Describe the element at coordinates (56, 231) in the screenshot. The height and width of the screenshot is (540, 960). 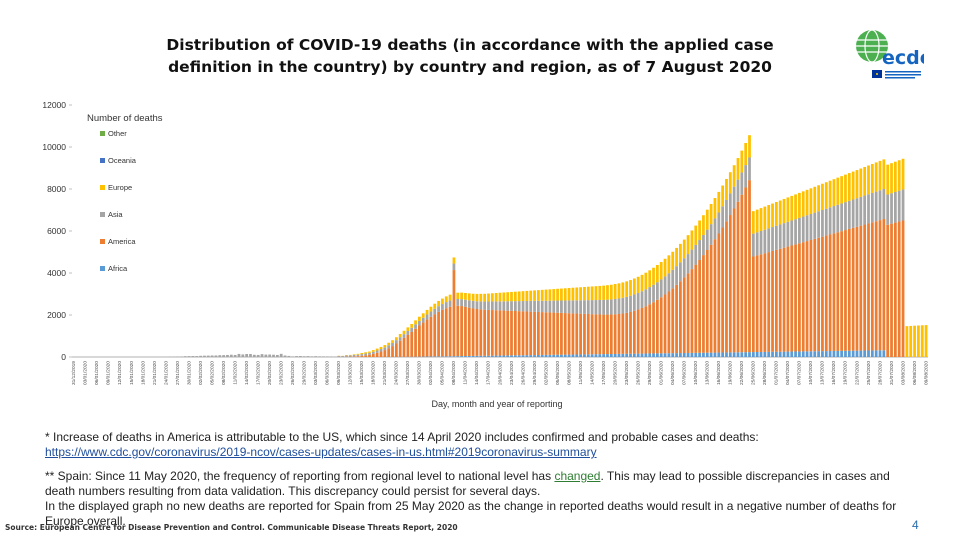
I see `y-tick-label: 6000` at that location.